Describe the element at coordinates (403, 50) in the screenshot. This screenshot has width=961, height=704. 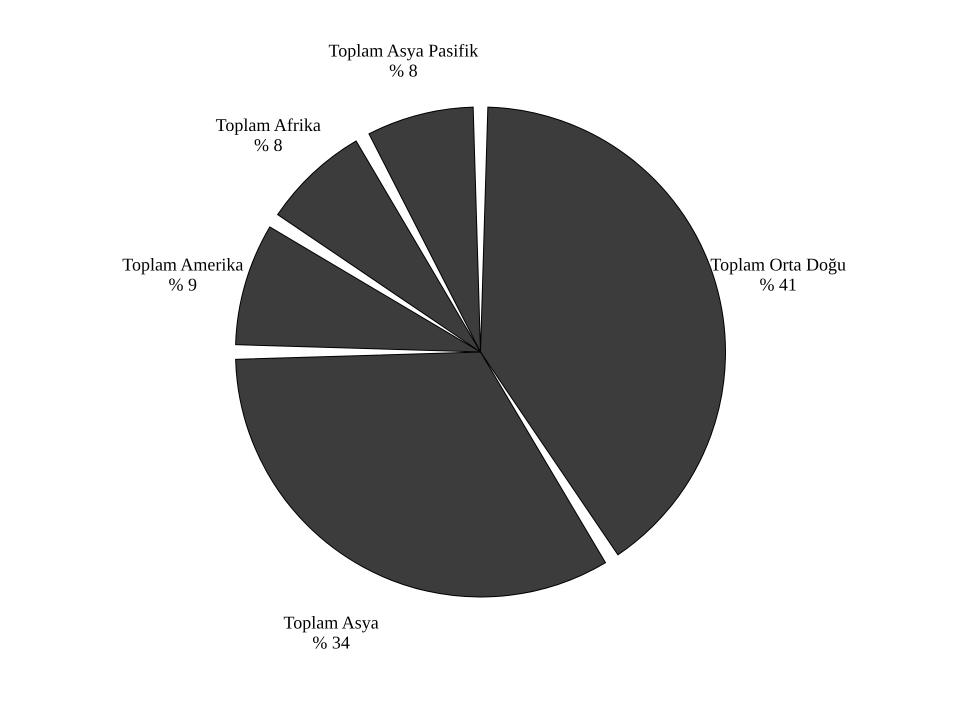
I see `slice-label: Toplam Asya Pasifik` at that location.